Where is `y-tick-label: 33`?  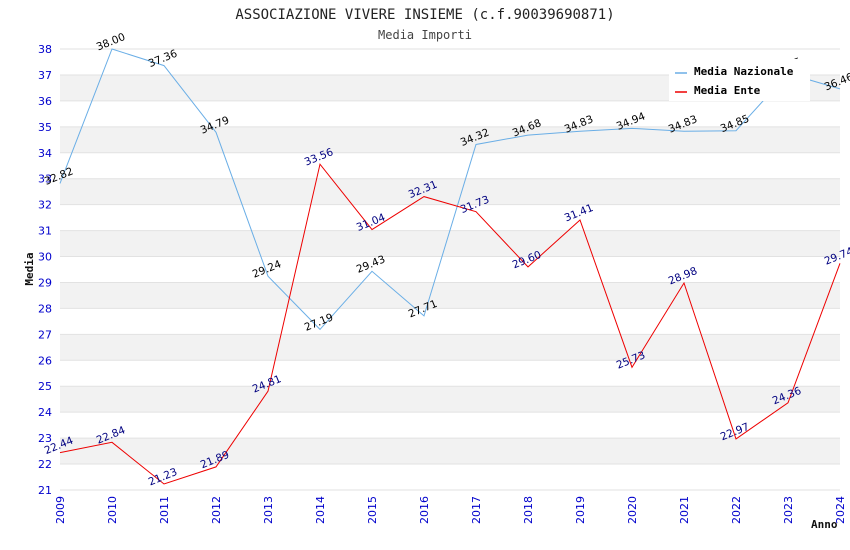
y-tick-label: 33 is located at coordinates (45, 179).